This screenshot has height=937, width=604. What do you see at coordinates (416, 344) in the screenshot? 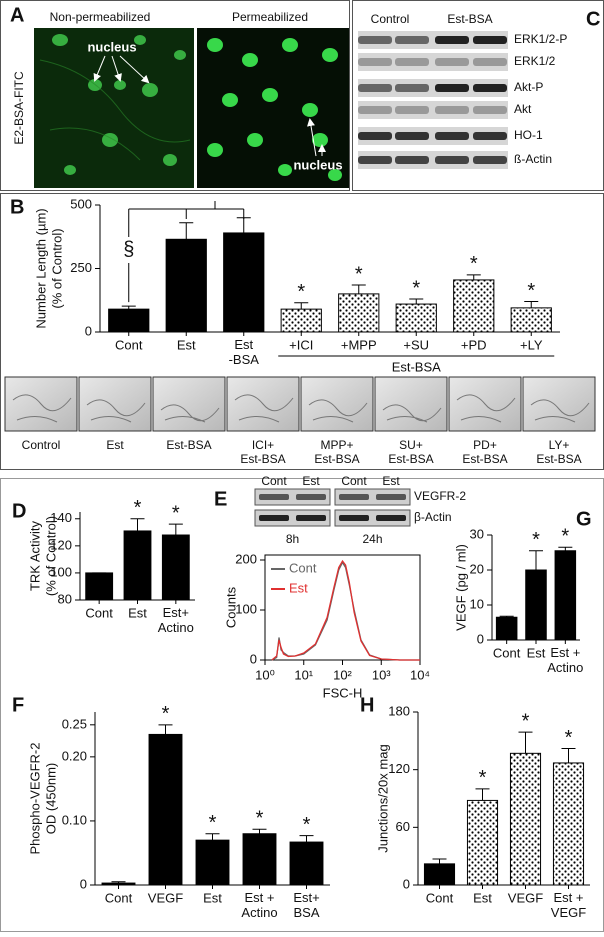
I see `x-tick-label: +SU` at bounding box center [416, 344].